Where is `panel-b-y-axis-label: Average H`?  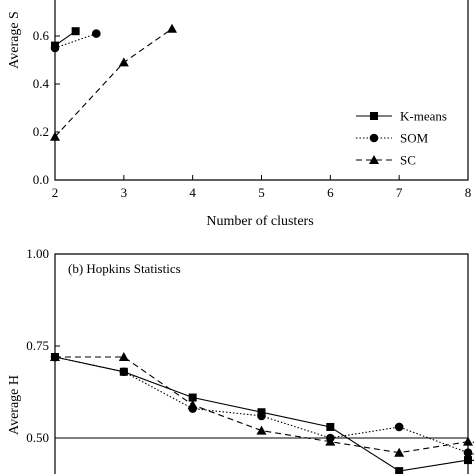
panel-b-y-axis-label: Average H is located at coordinates (14, 405).